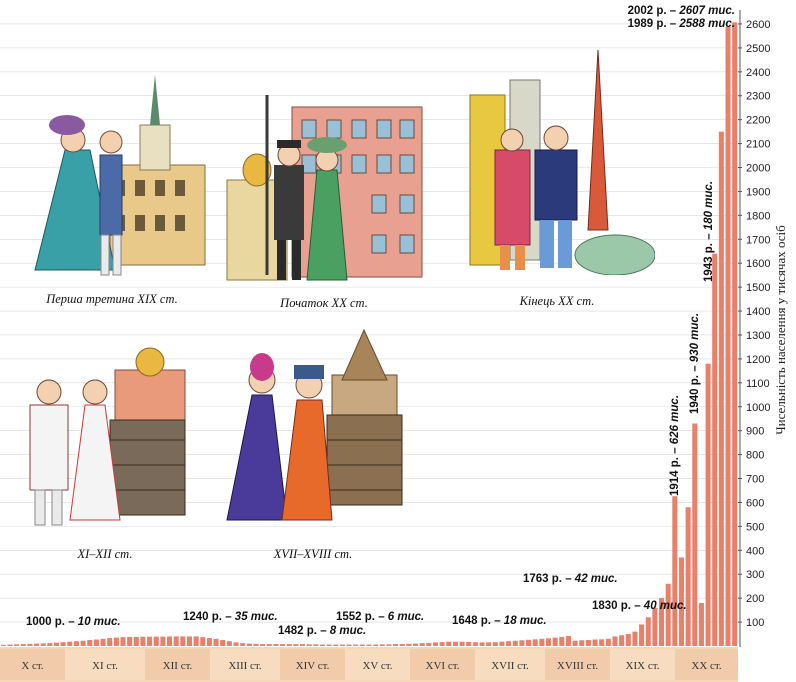 The width and height of the screenshot is (796, 682). What do you see at coordinates (324, 188) in the screenshot?
I see `early-20th-century-figures-icon` at bounding box center [324, 188].